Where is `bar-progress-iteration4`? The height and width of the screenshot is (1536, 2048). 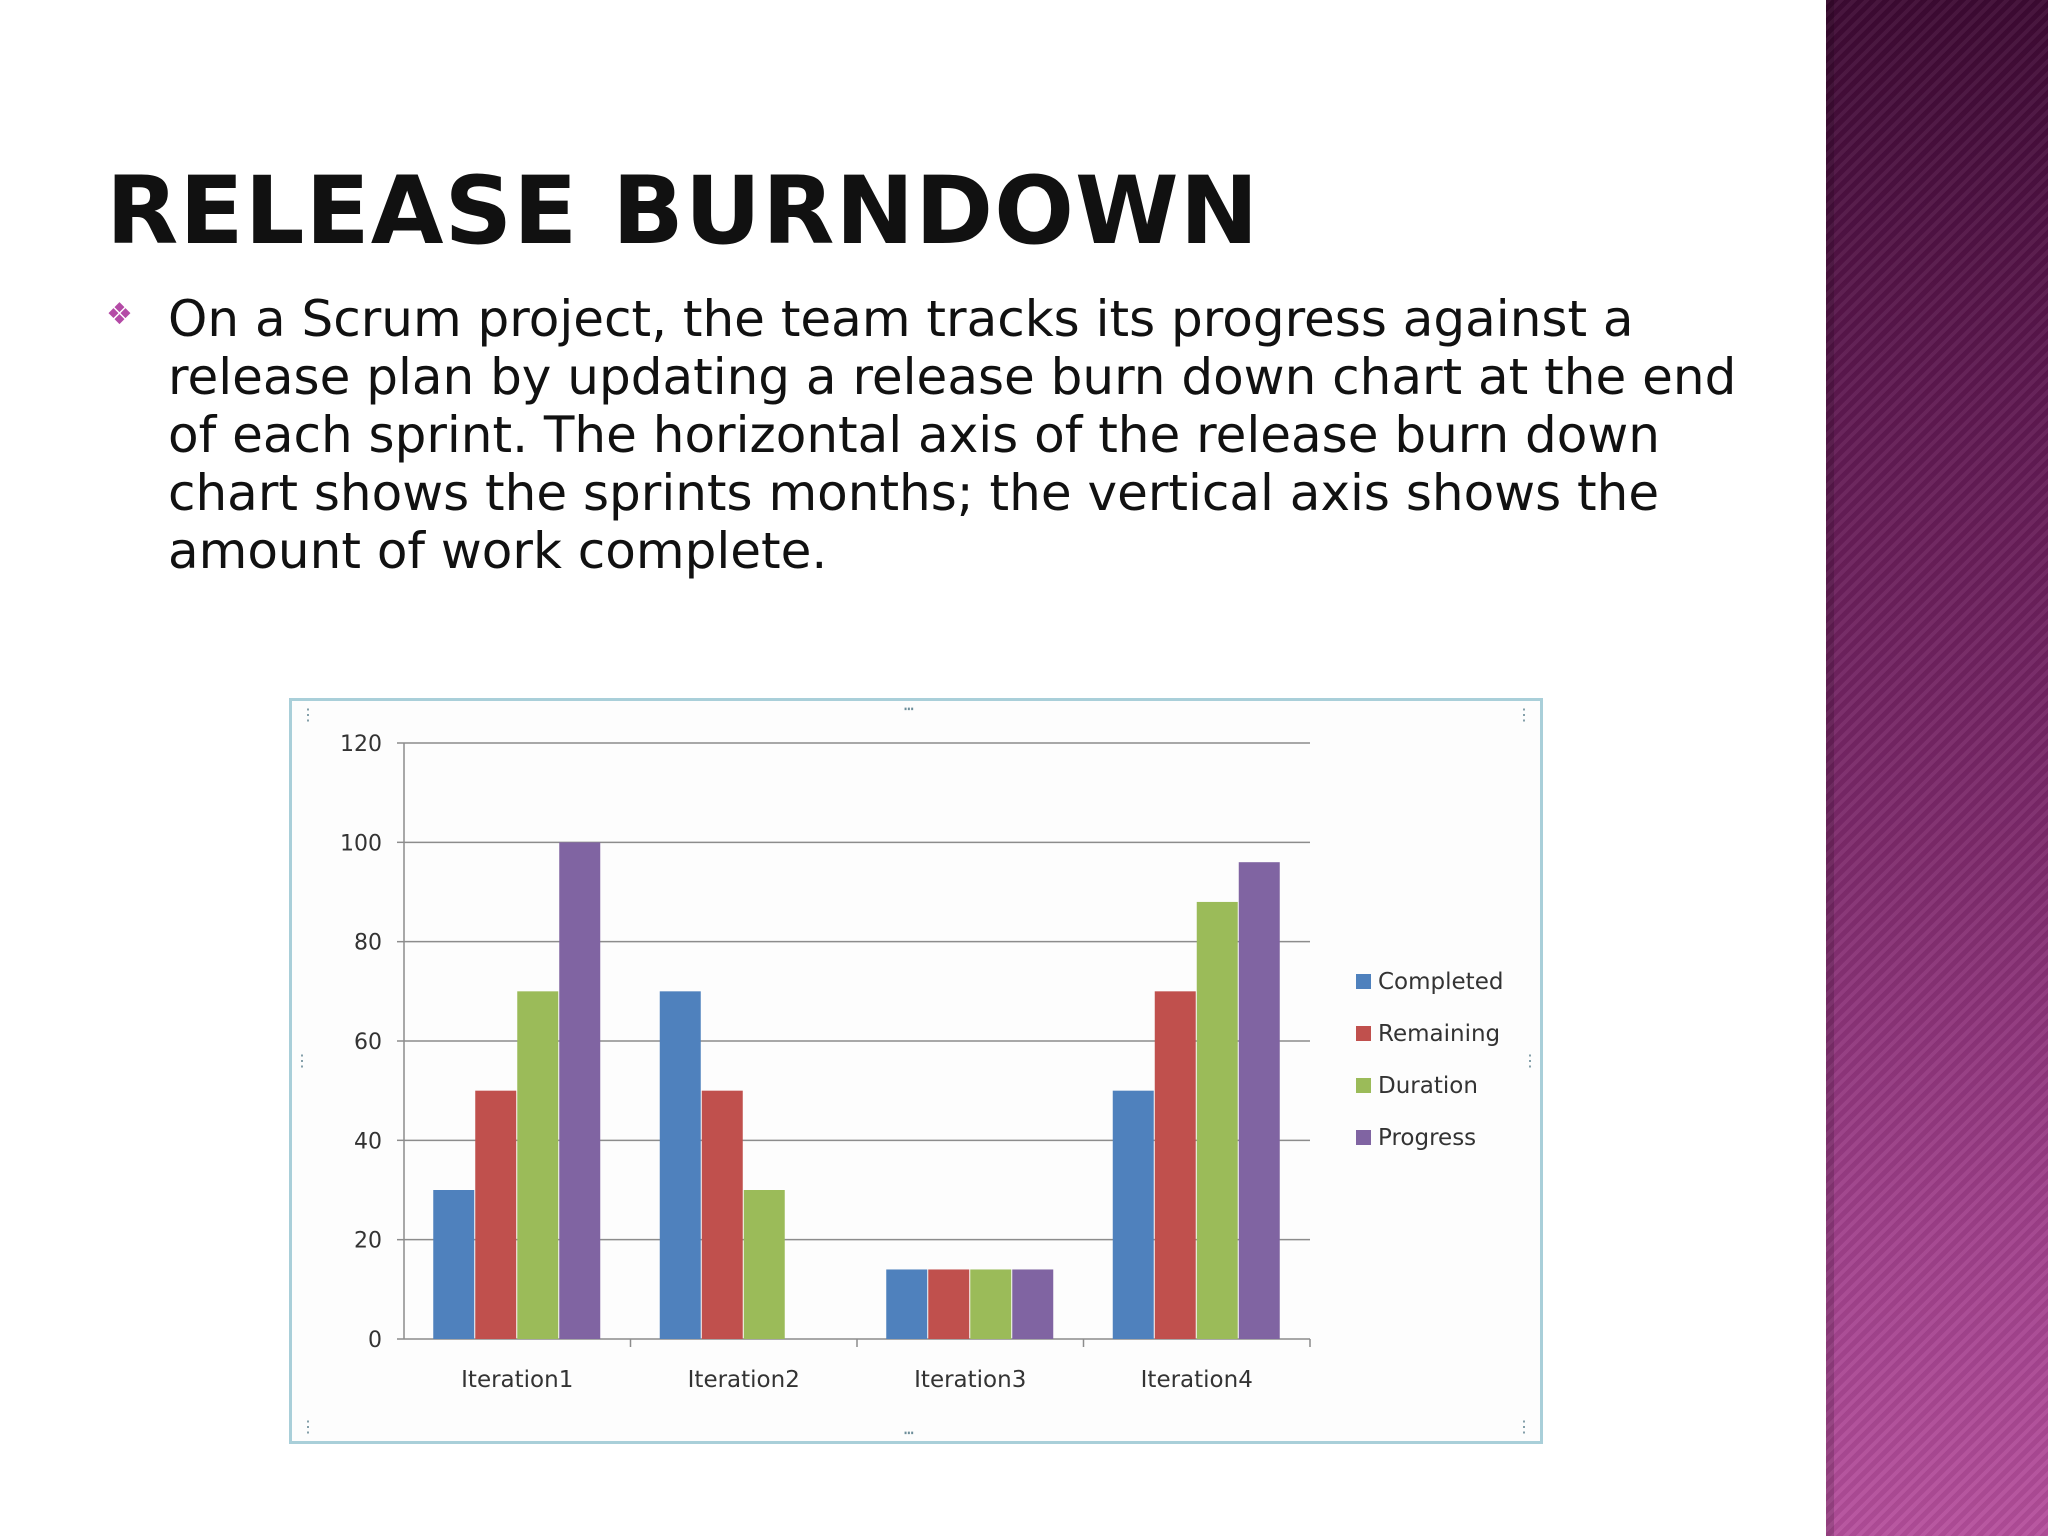 bar-progress-iteration4 is located at coordinates (1259, 1100).